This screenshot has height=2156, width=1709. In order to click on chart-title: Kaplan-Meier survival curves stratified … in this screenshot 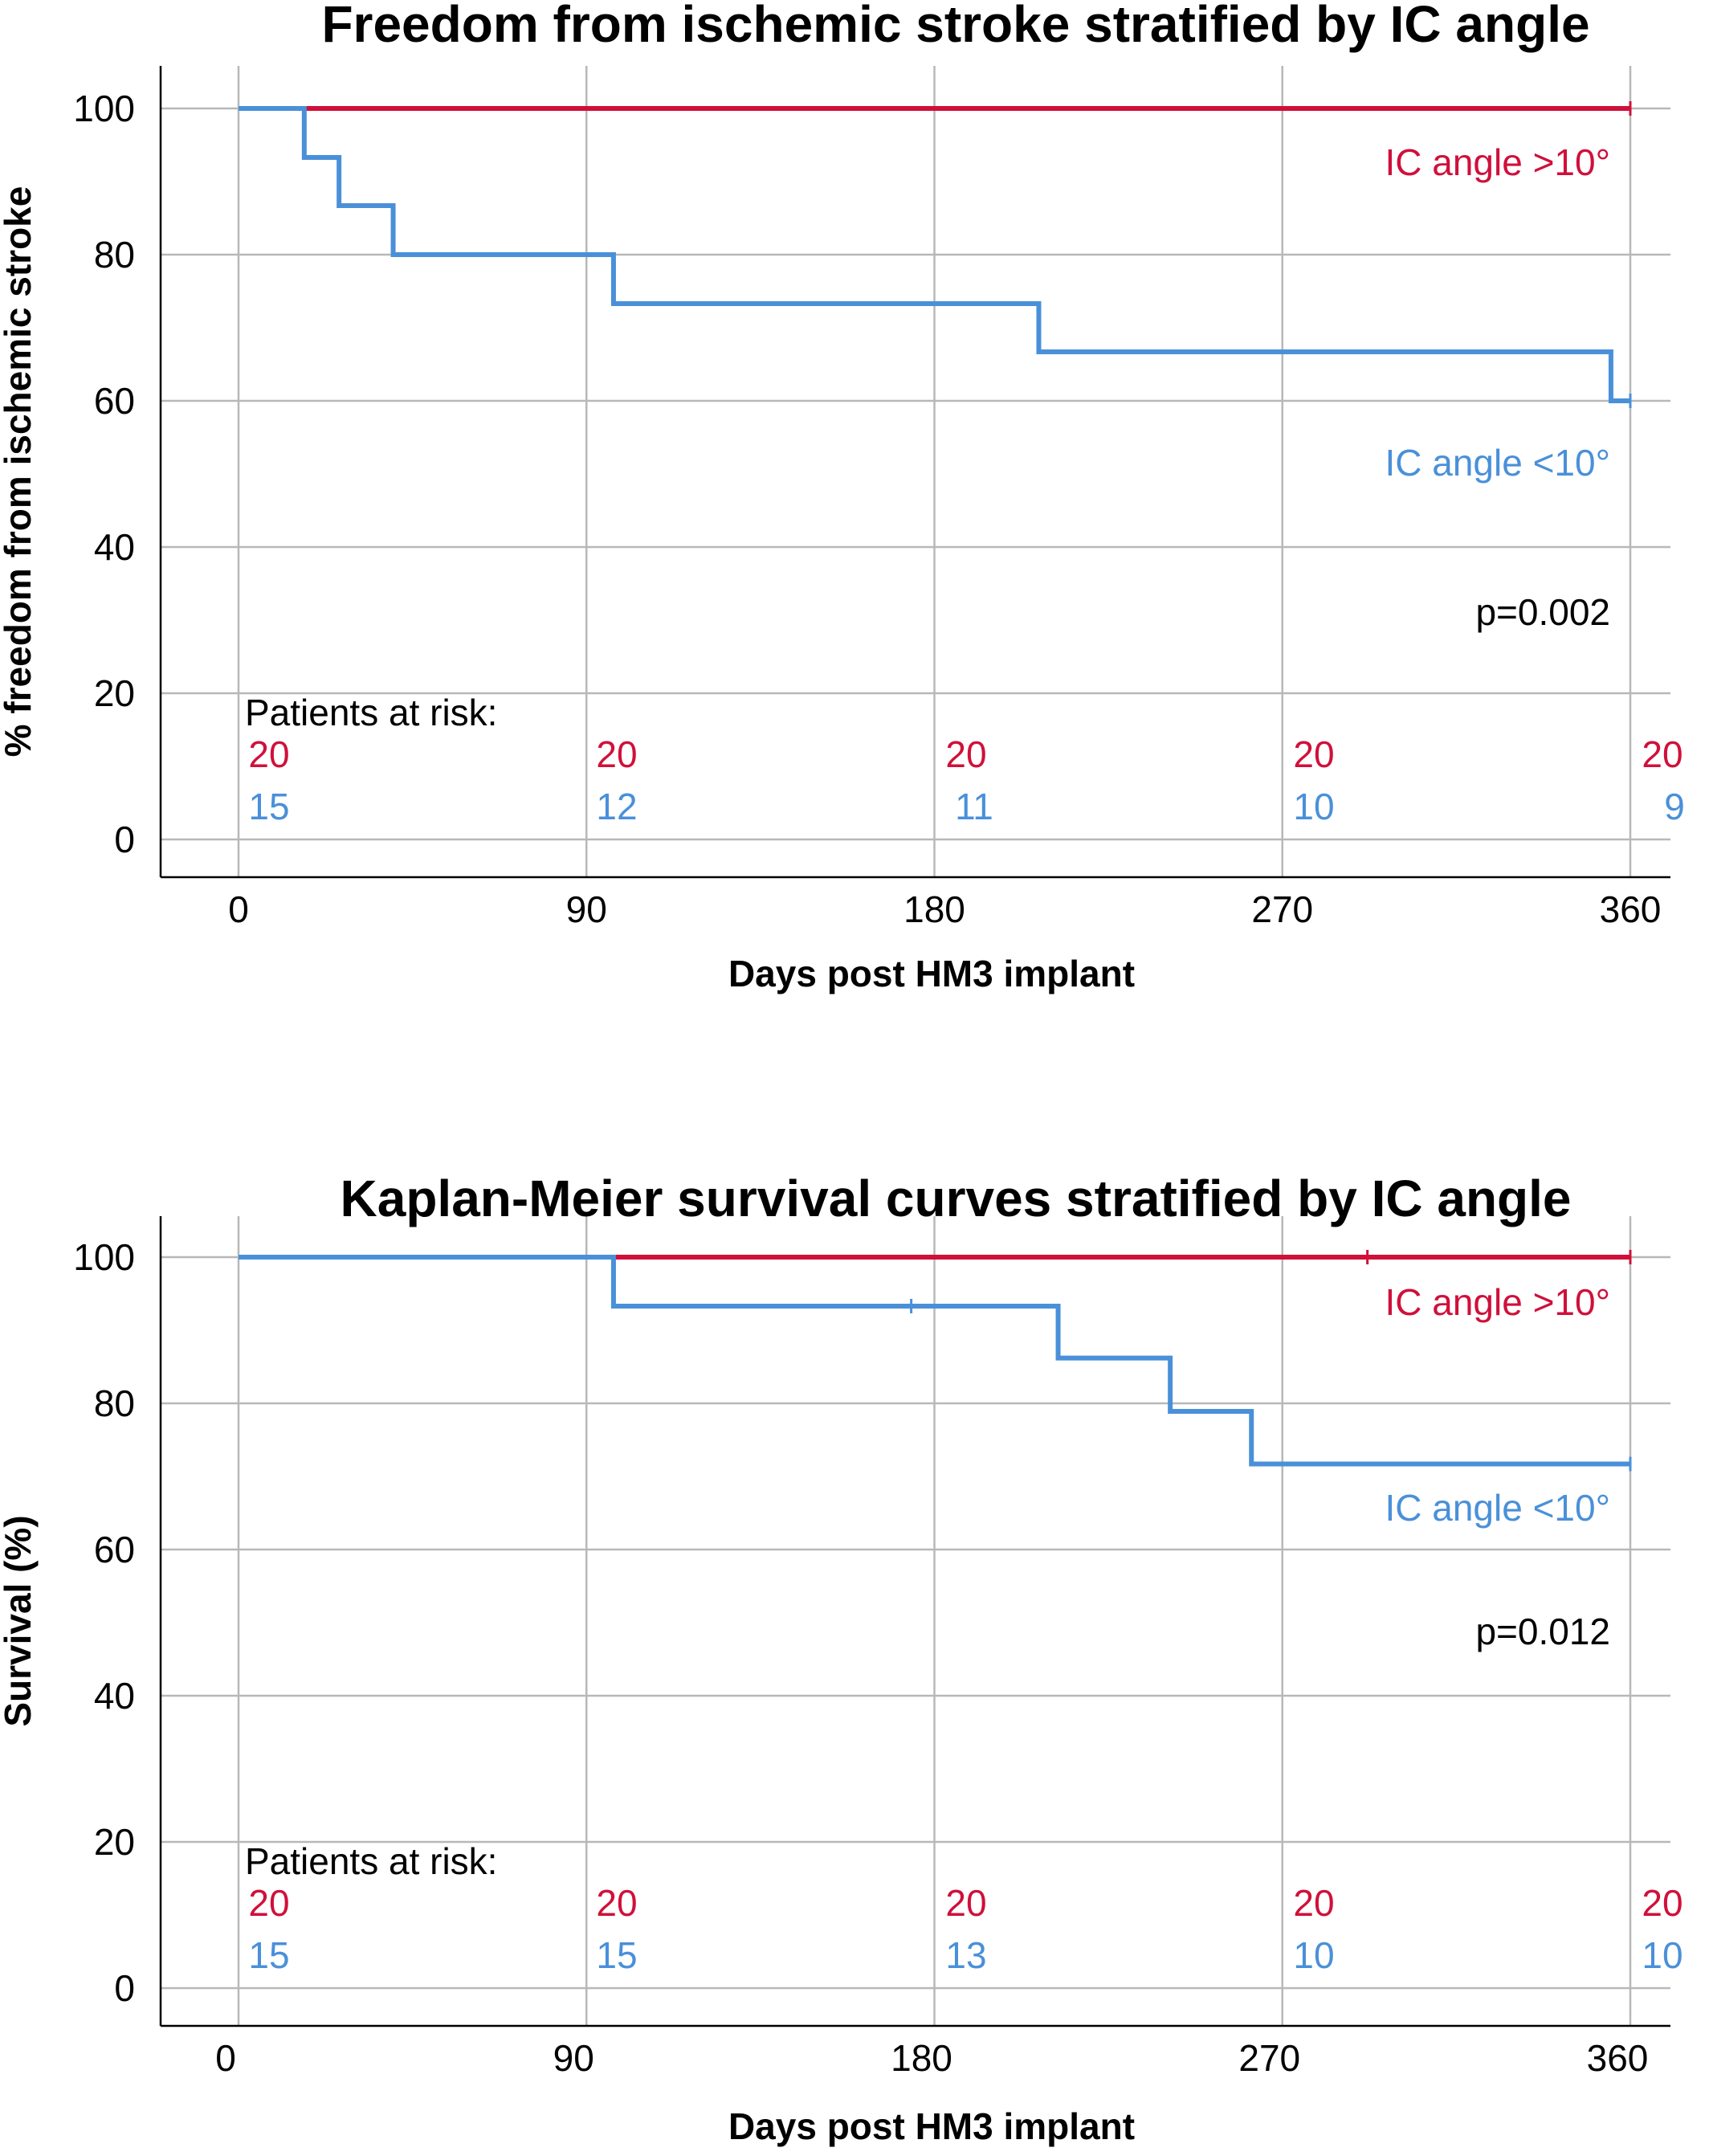, I will do `click(956, 1198)`.